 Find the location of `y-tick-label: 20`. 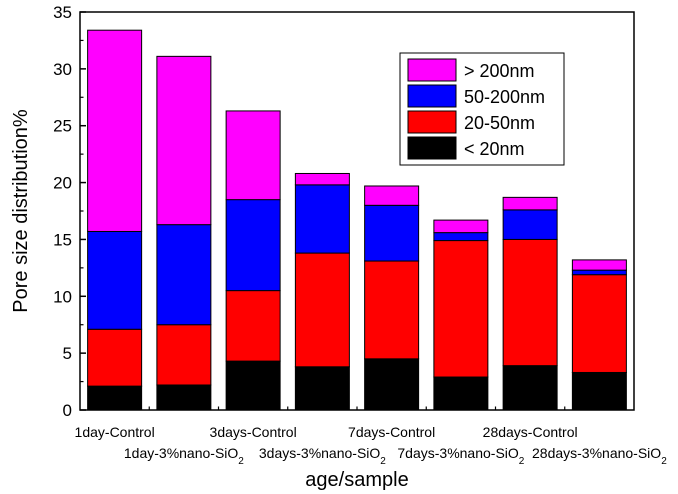

y-tick-label: 20 is located at coordinates (62, 183).